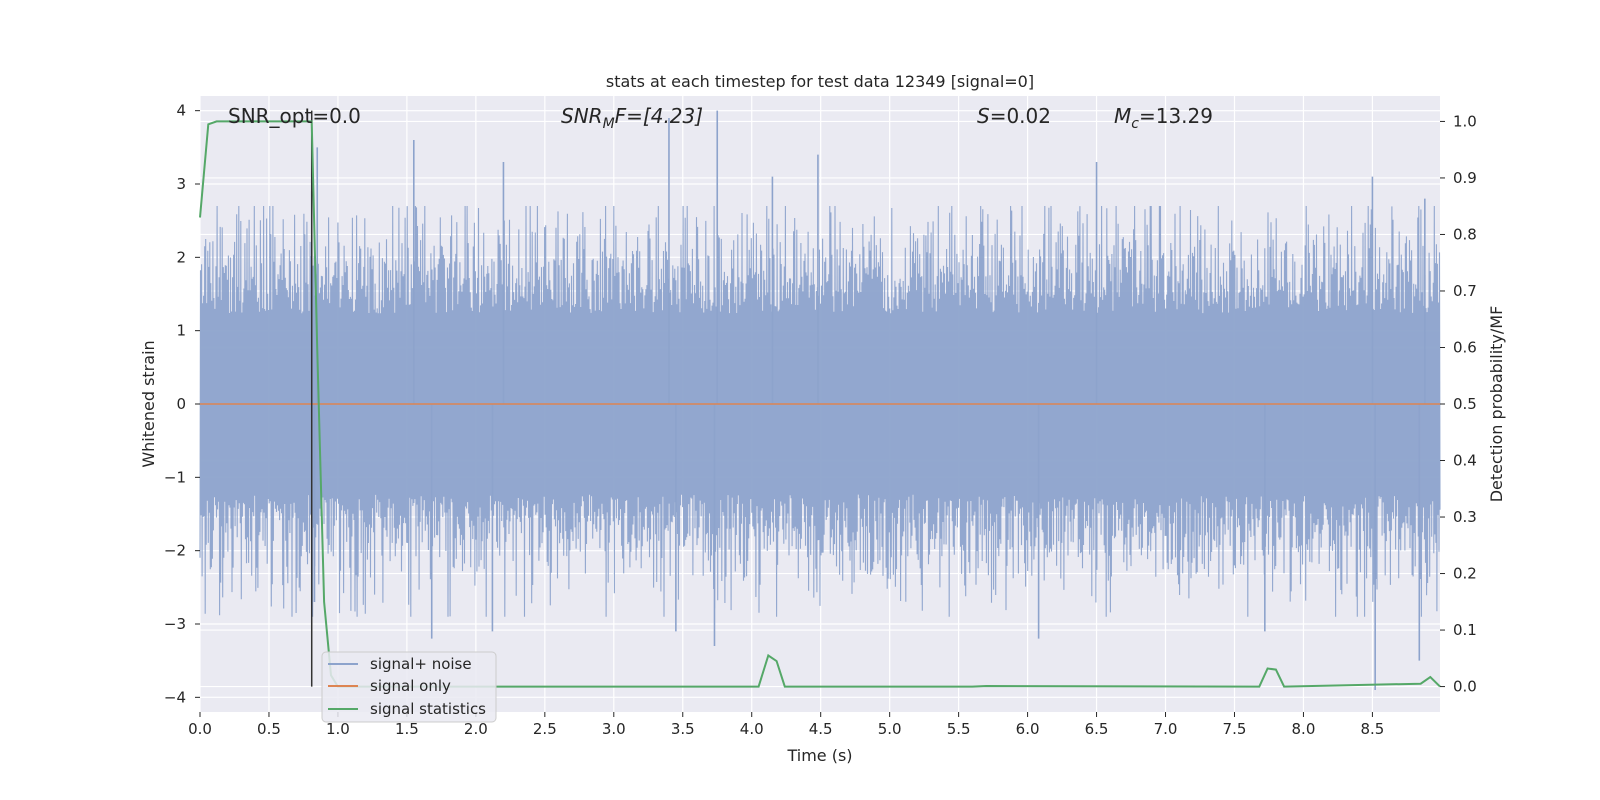 This screenshot has height=800, width=1600. What do you see at coordinates (421, 664) in the screenshot?
I see `legend-label-signal-noise: signal+ noise` at bounding box center [421, 664].